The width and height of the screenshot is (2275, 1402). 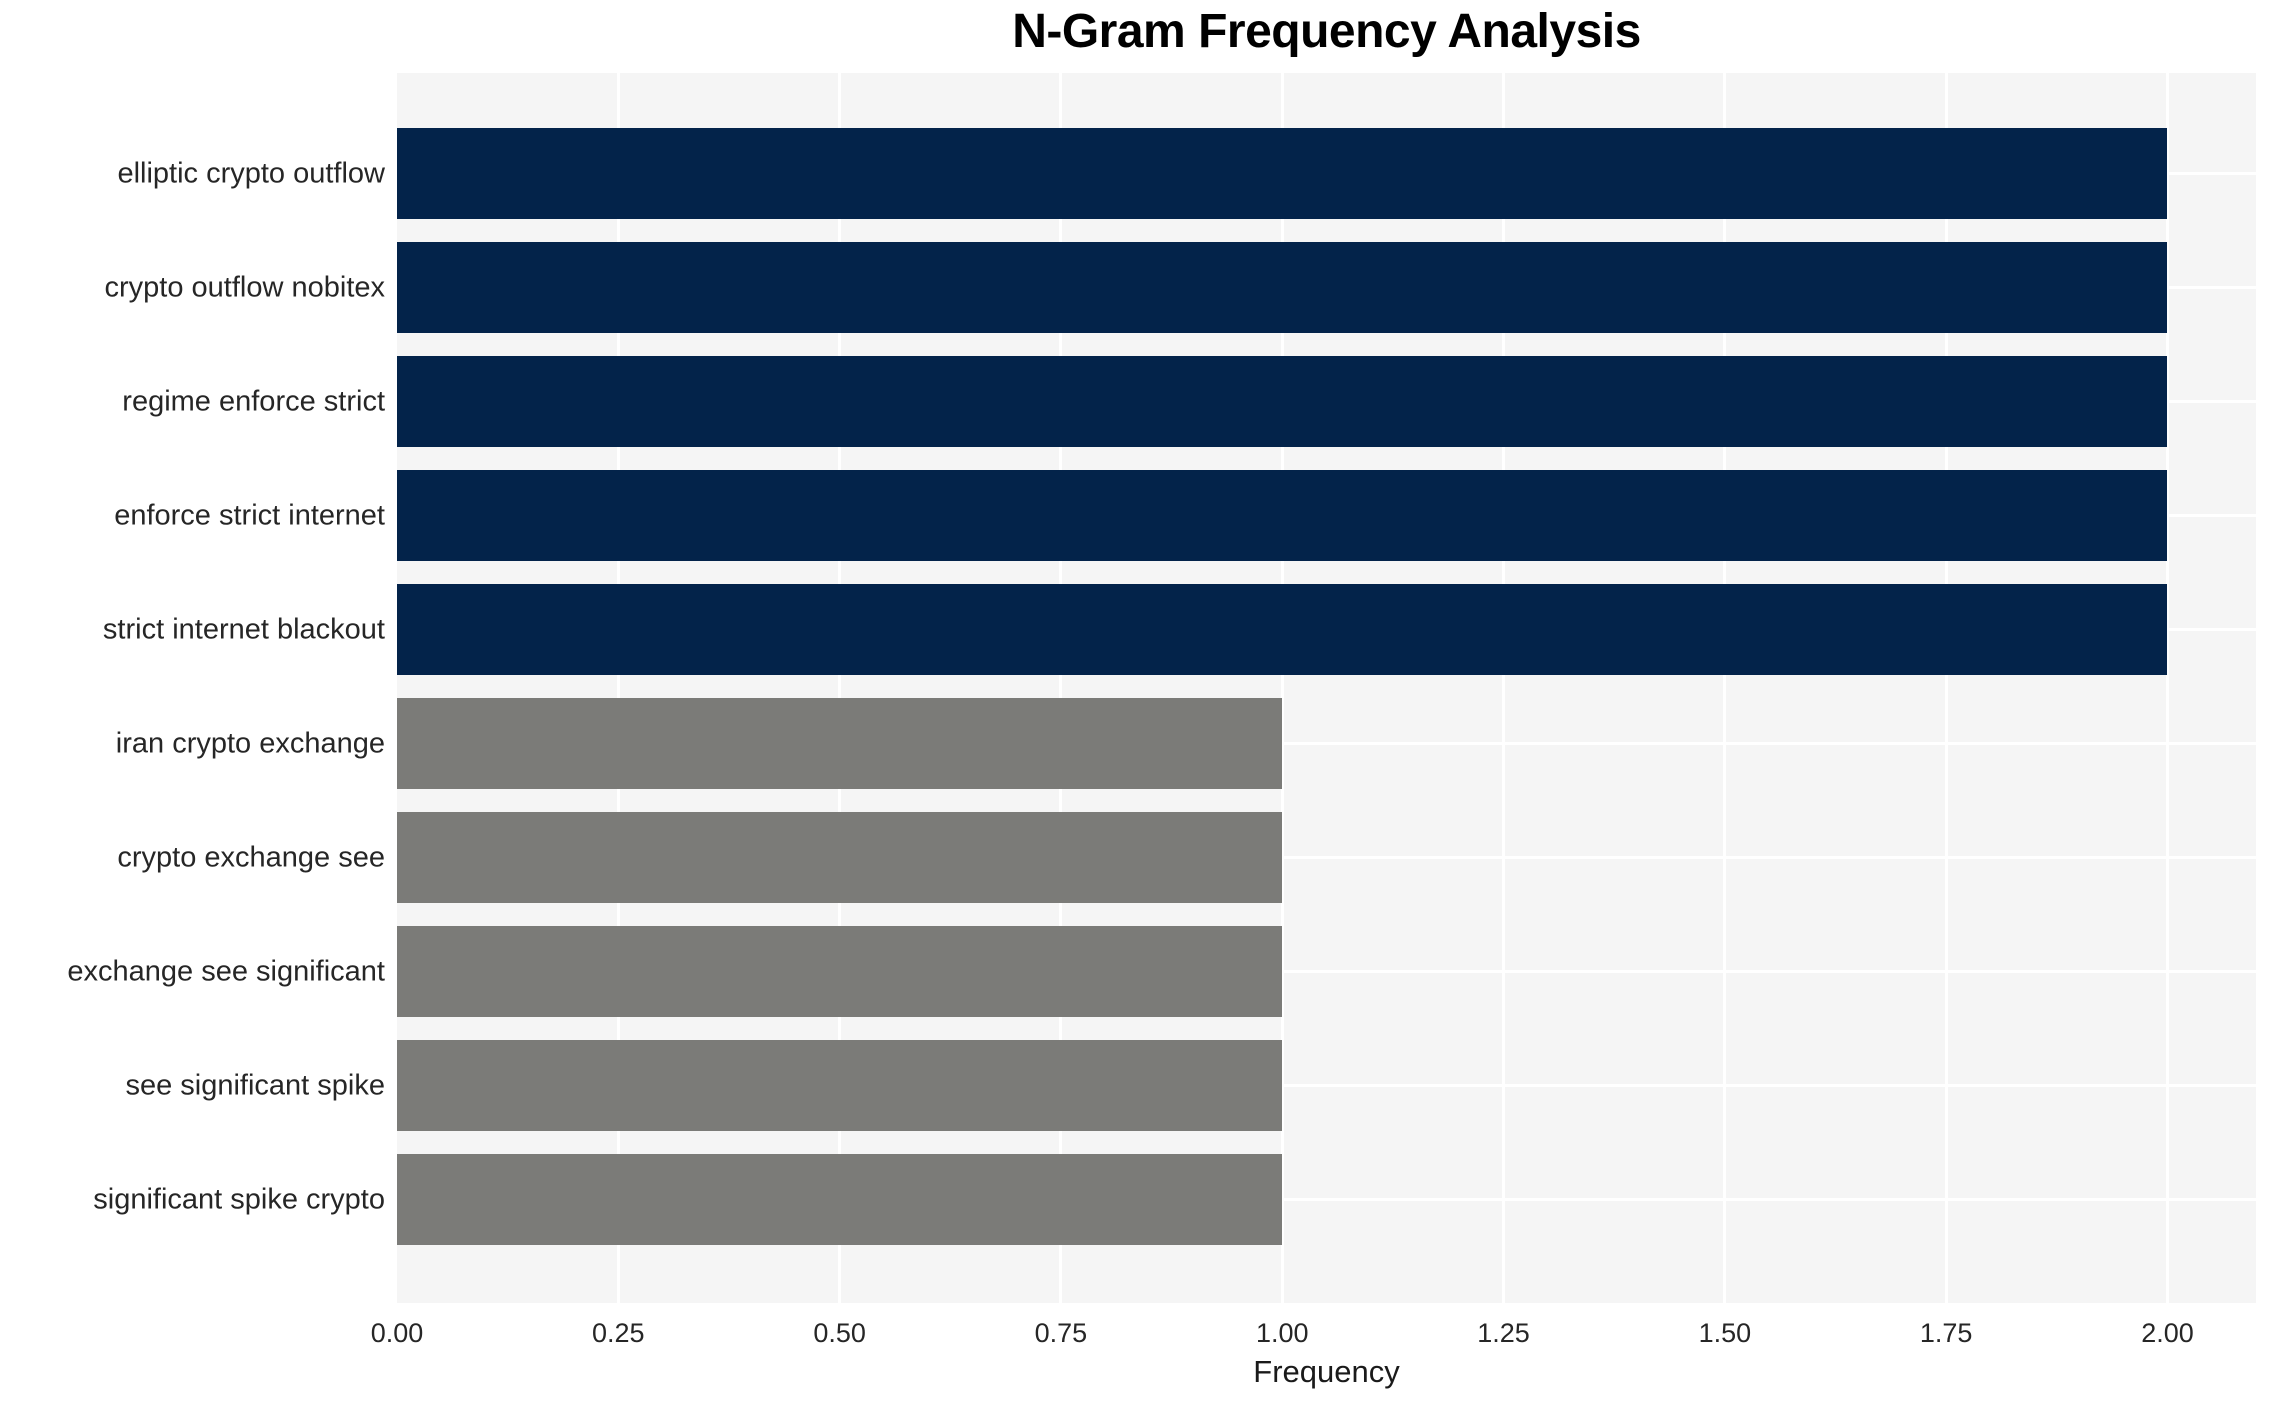 I want to click on x-tick-label: 0.25, so click(x=618, y=1333).